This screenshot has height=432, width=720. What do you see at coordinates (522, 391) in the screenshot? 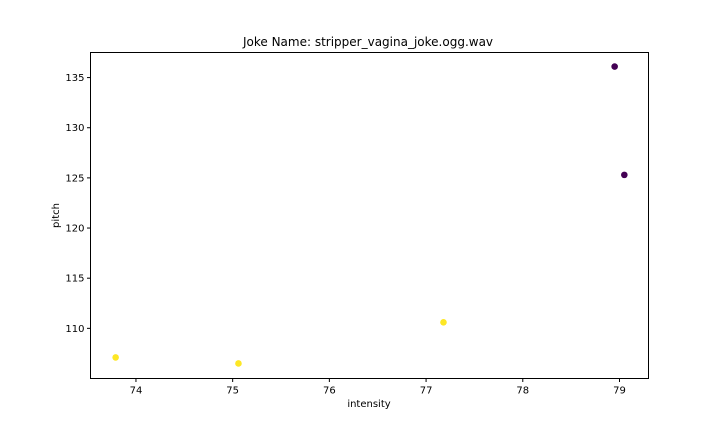
I see `x-tick-label: 78` at bounding box center [522, 391].